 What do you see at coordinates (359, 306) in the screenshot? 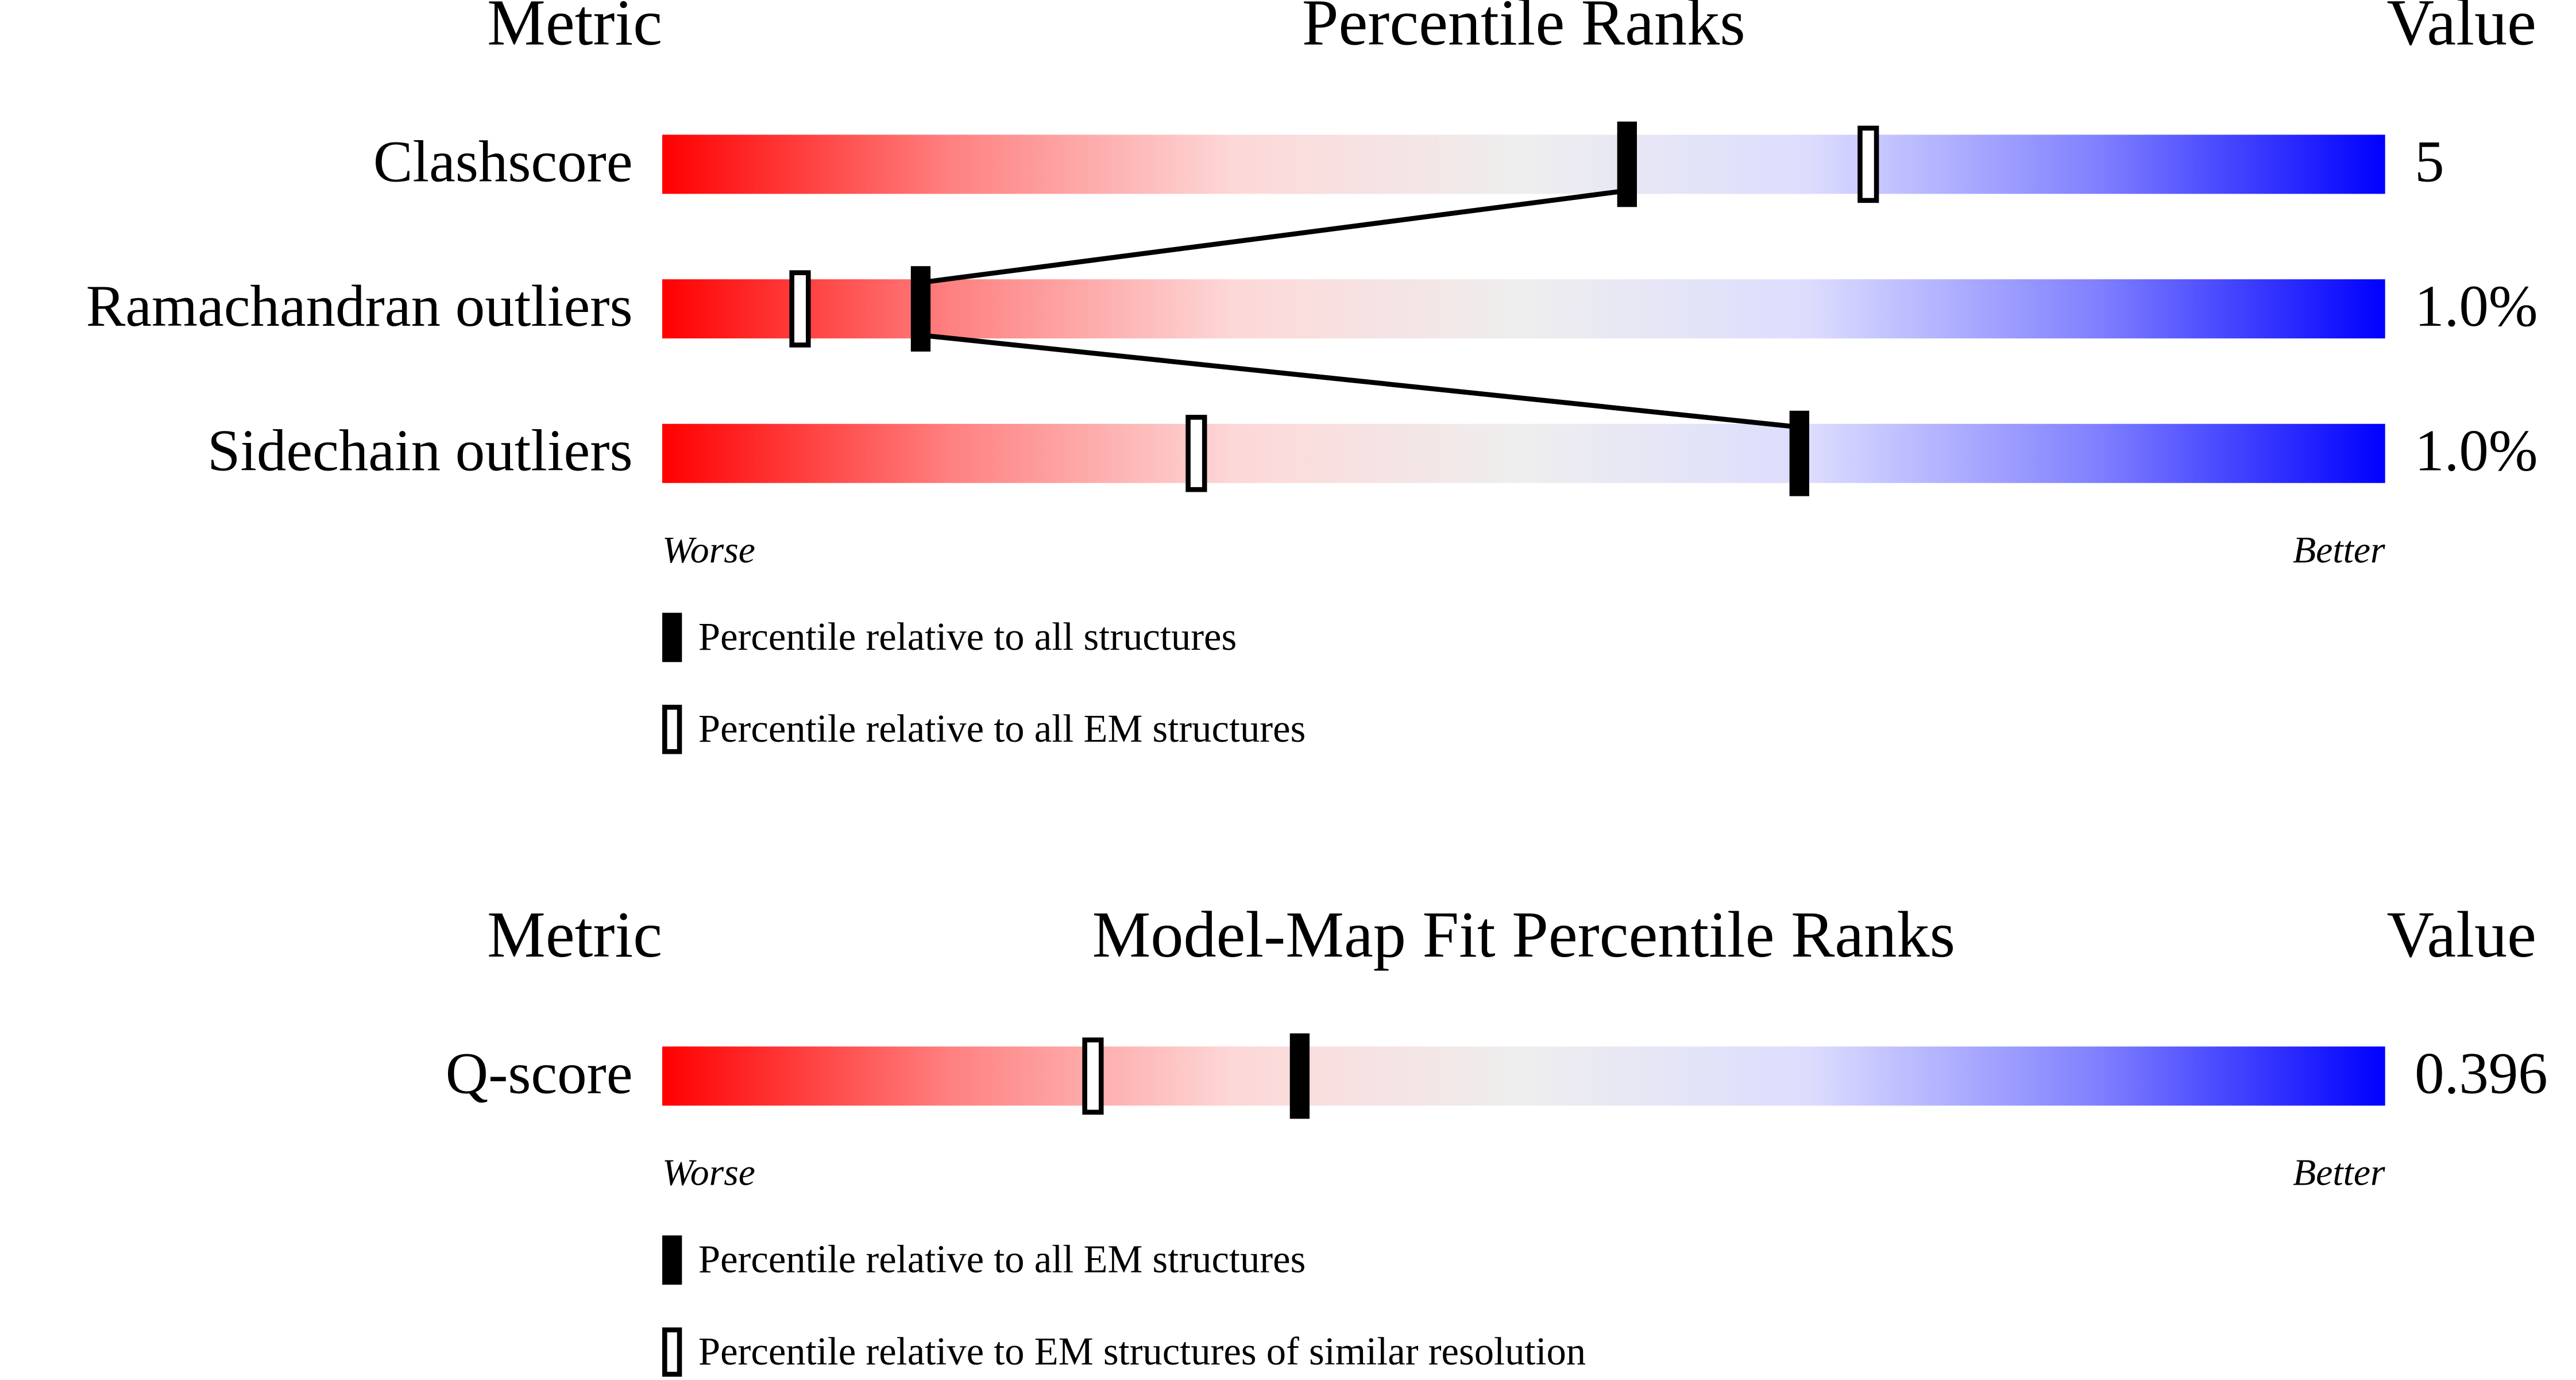
I see `metric-label: Ramachandran outliers` at bounding box center [359, 306].